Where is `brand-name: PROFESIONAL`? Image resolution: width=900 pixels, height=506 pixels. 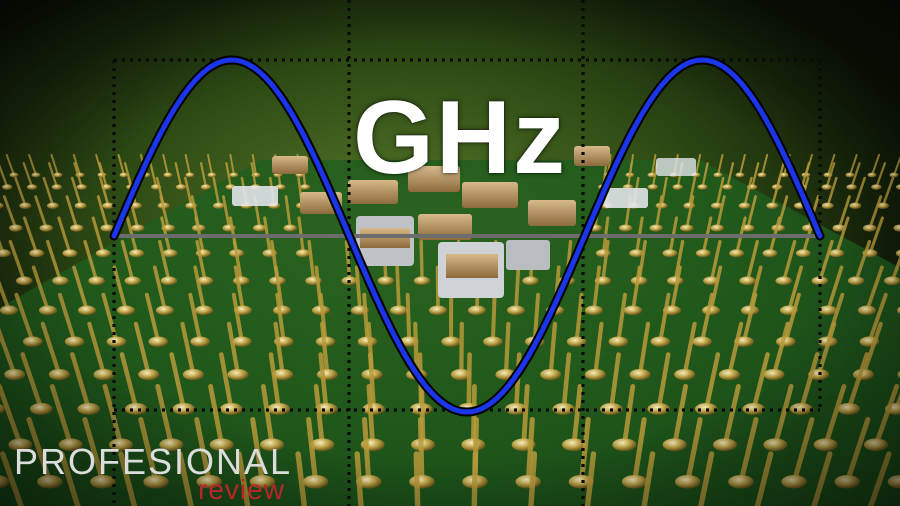 brand-name: PROFESIONAL is located at coordinates (153, 461).